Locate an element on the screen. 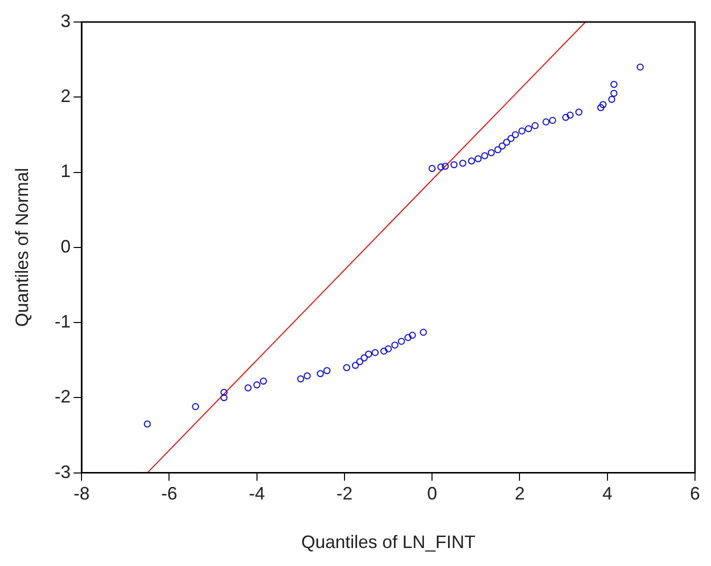 The width and height of the screenshot is (711, 566). y-tick-label: -3 is located at coordinates (62, 472).